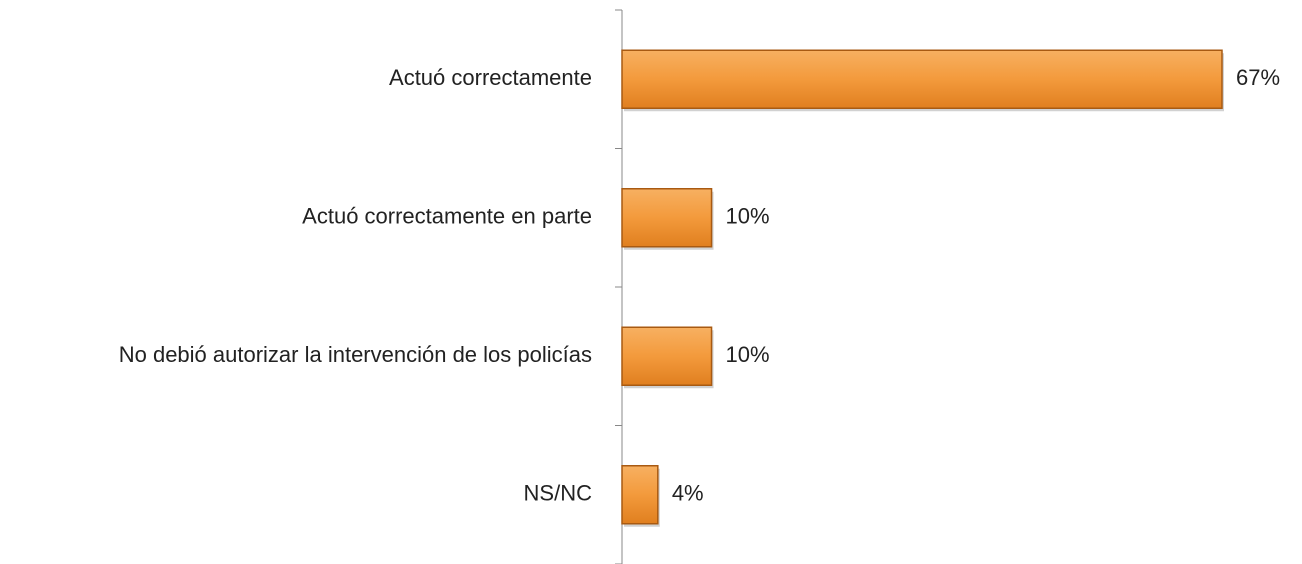 The image size is (1302, 564). Describe the element at coordinates (447, 216) in the screenshot. I see `category-label: Actuó correctamente en parte` at that location.